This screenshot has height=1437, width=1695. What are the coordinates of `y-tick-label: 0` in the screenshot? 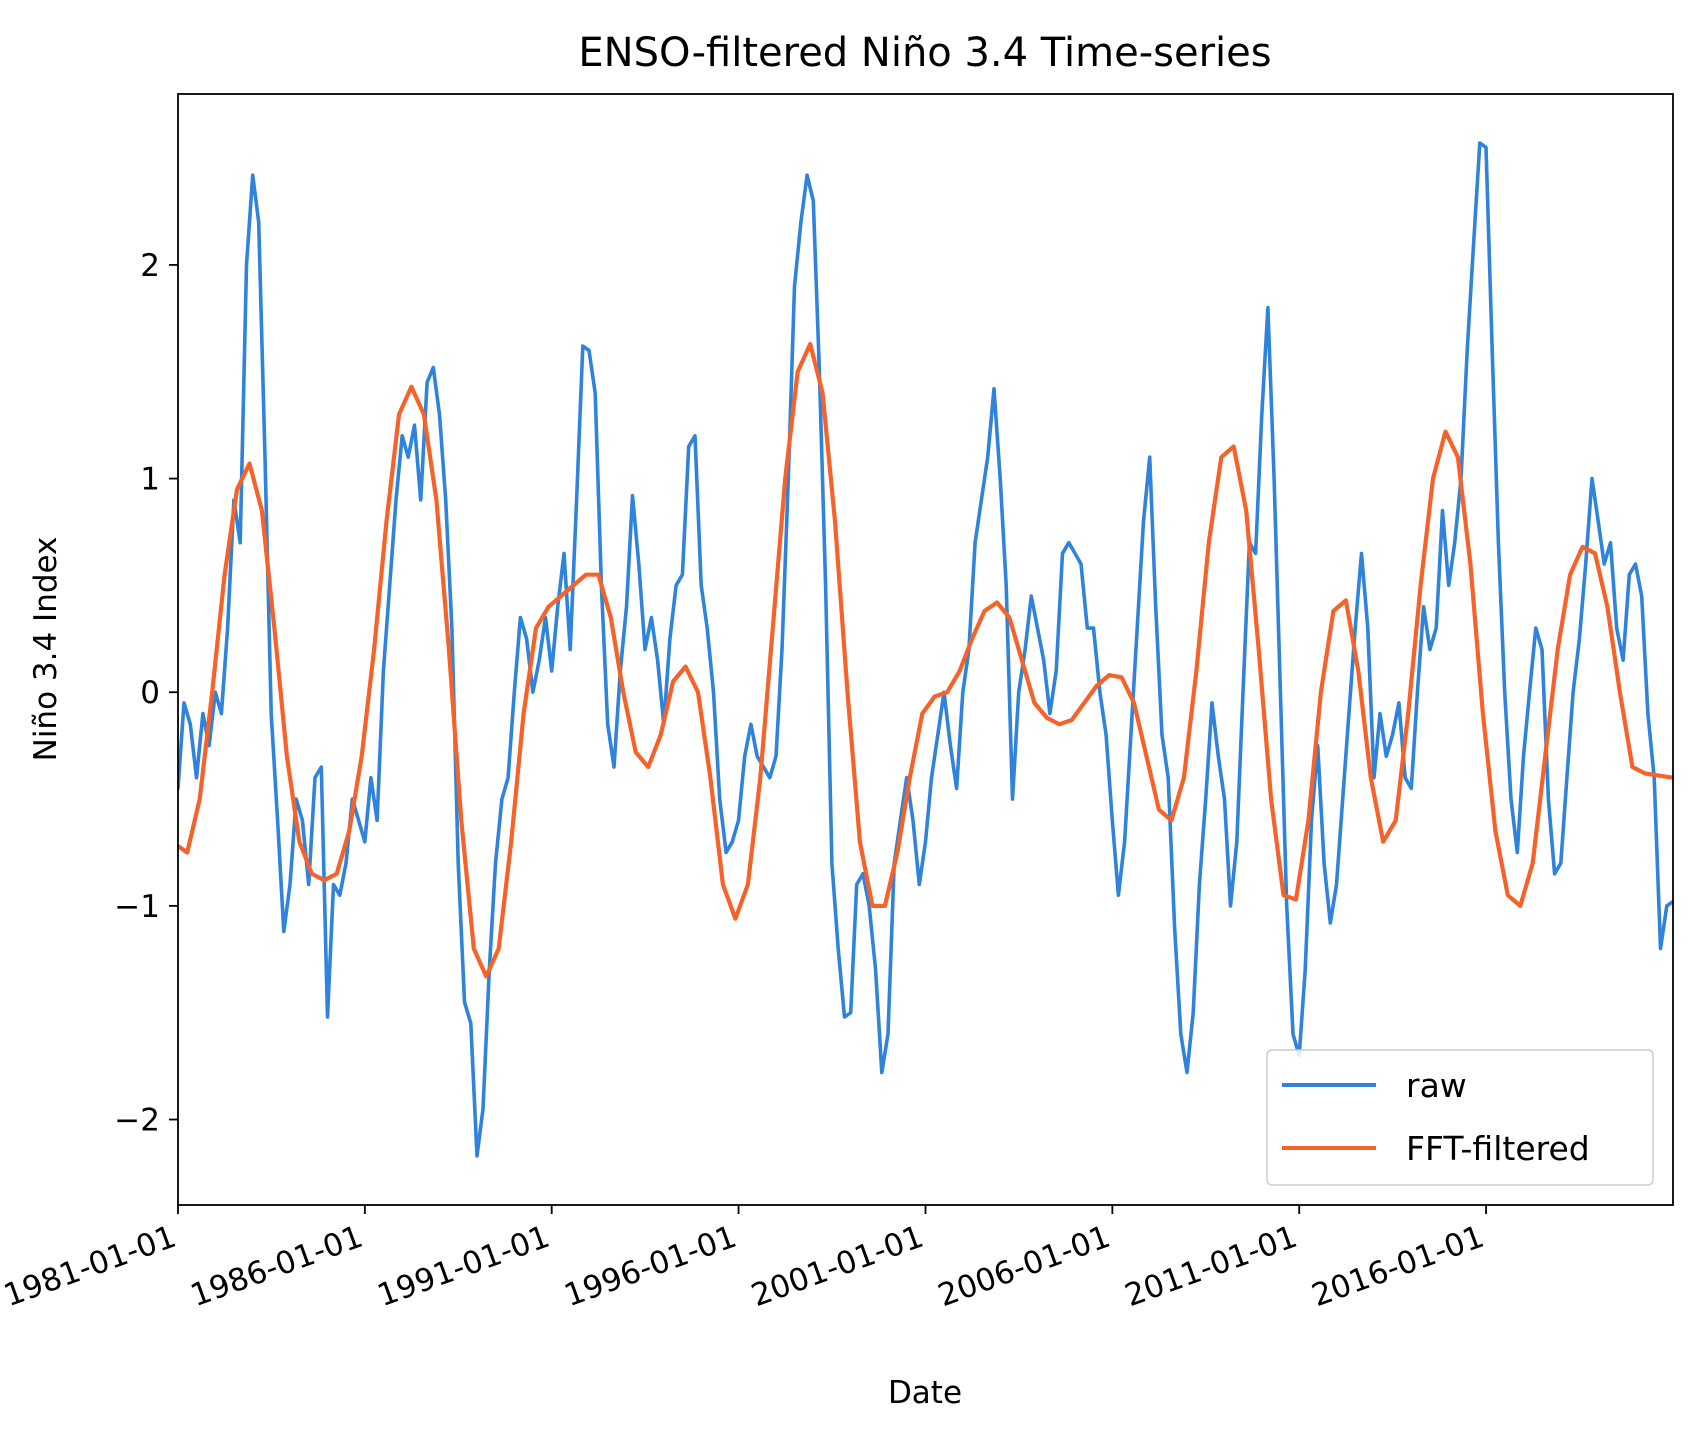 It's located at (150, 693).